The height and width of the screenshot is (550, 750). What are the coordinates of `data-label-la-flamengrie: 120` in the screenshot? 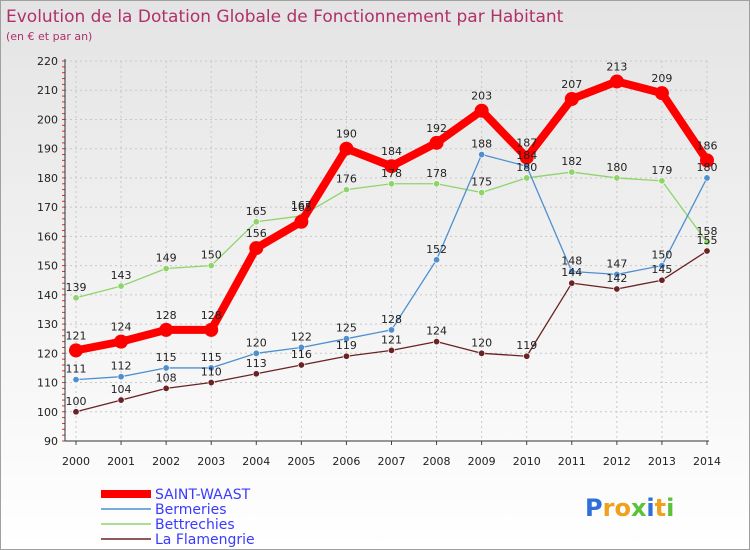 It's located at (481, 342).